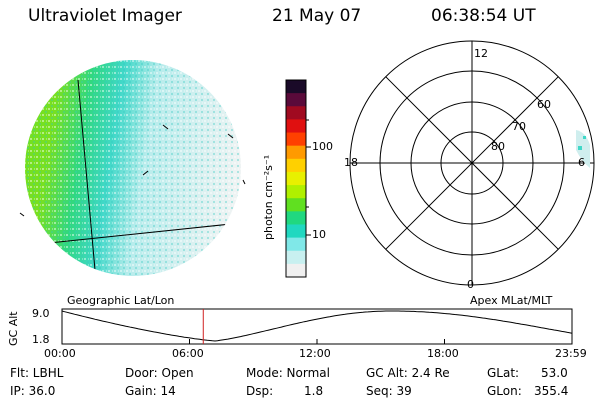 This screenshot has height=400, width=600. What do you see at coordinates (511, 300) in the screenshot?
I see `apex-label: Apex MLat/MLT` at bounding box center [511, 300].